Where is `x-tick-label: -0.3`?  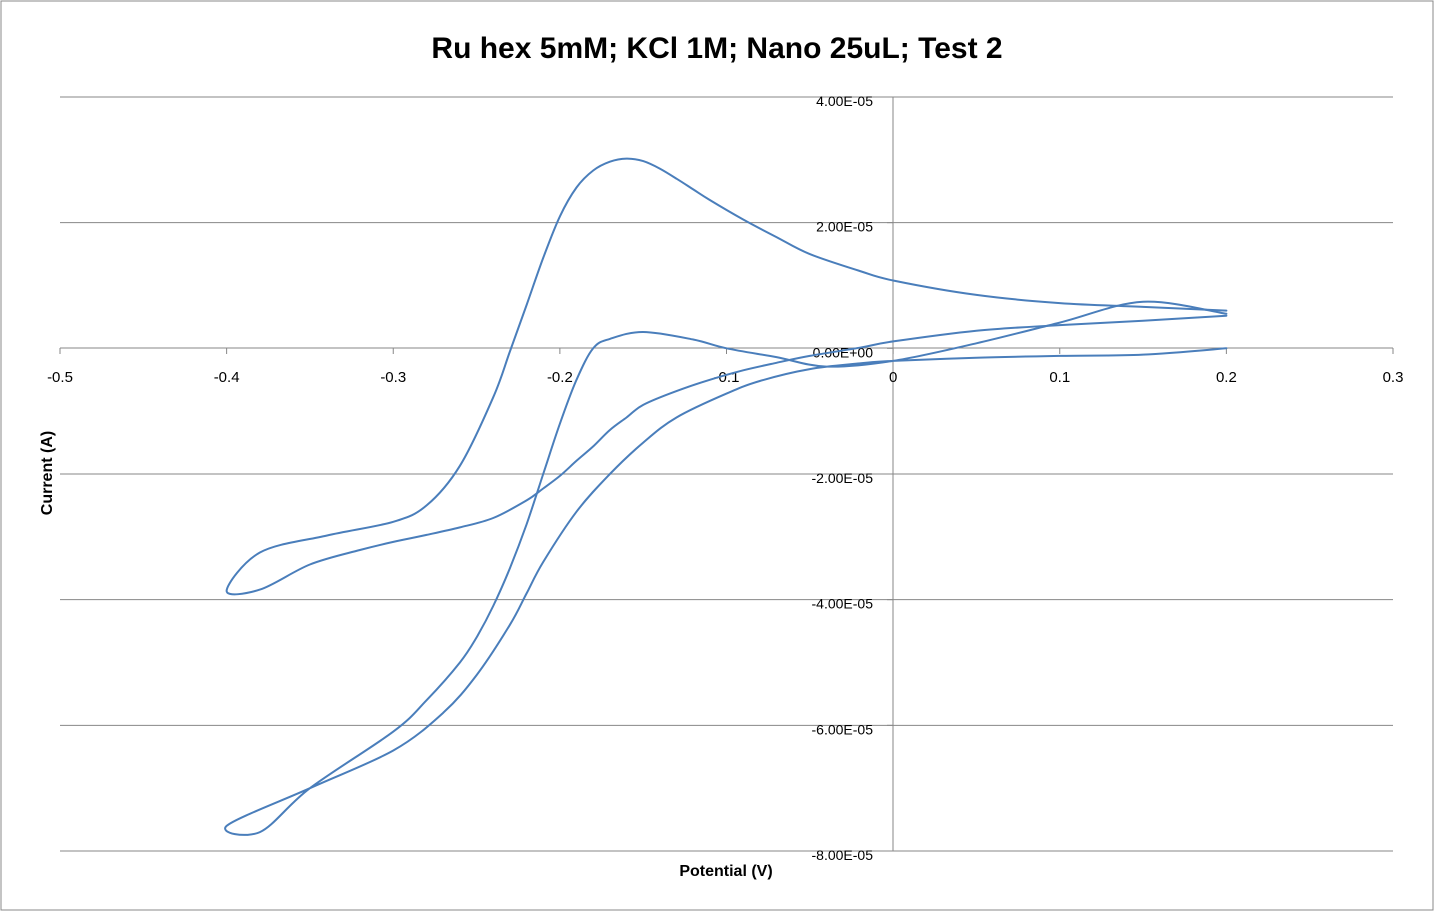
x-tick-label: -0.3 is located at coordinates (393, 377).